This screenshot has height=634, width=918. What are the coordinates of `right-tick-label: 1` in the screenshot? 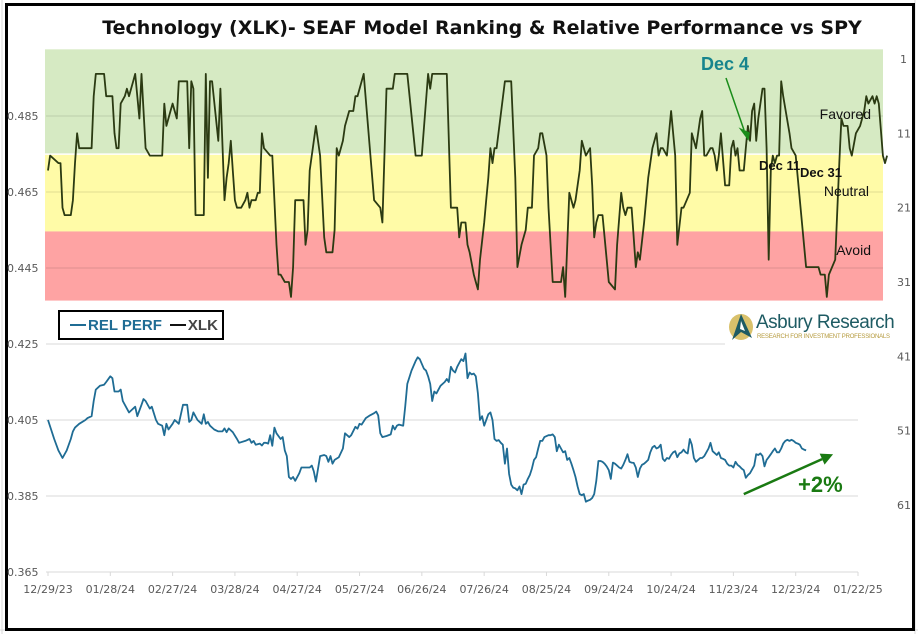 It's located at (903, 59).